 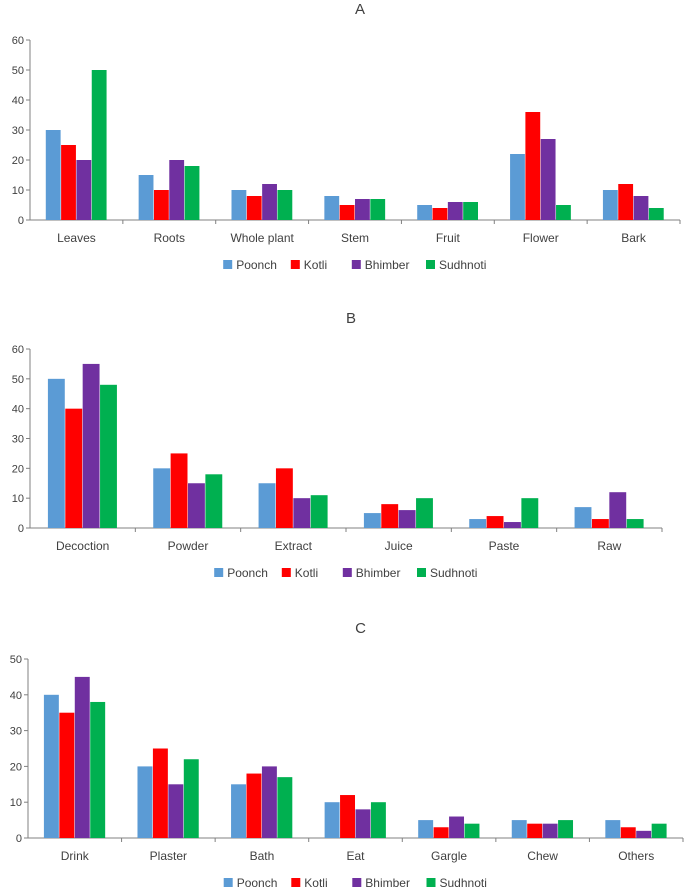 I want to click on bar-poonch-eat, so click(x=332, y=820).